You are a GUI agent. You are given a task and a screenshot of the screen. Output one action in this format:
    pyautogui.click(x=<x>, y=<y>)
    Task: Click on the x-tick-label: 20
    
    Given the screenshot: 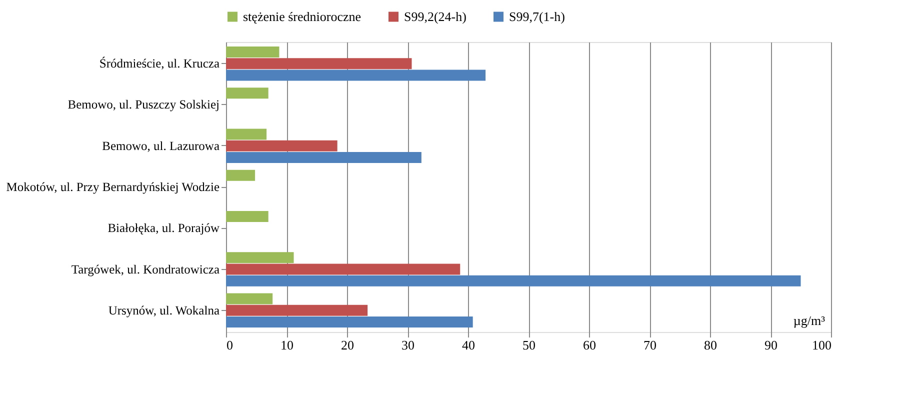 What is the action you would take?
    pyautogui.click(x=347, y=345)
    